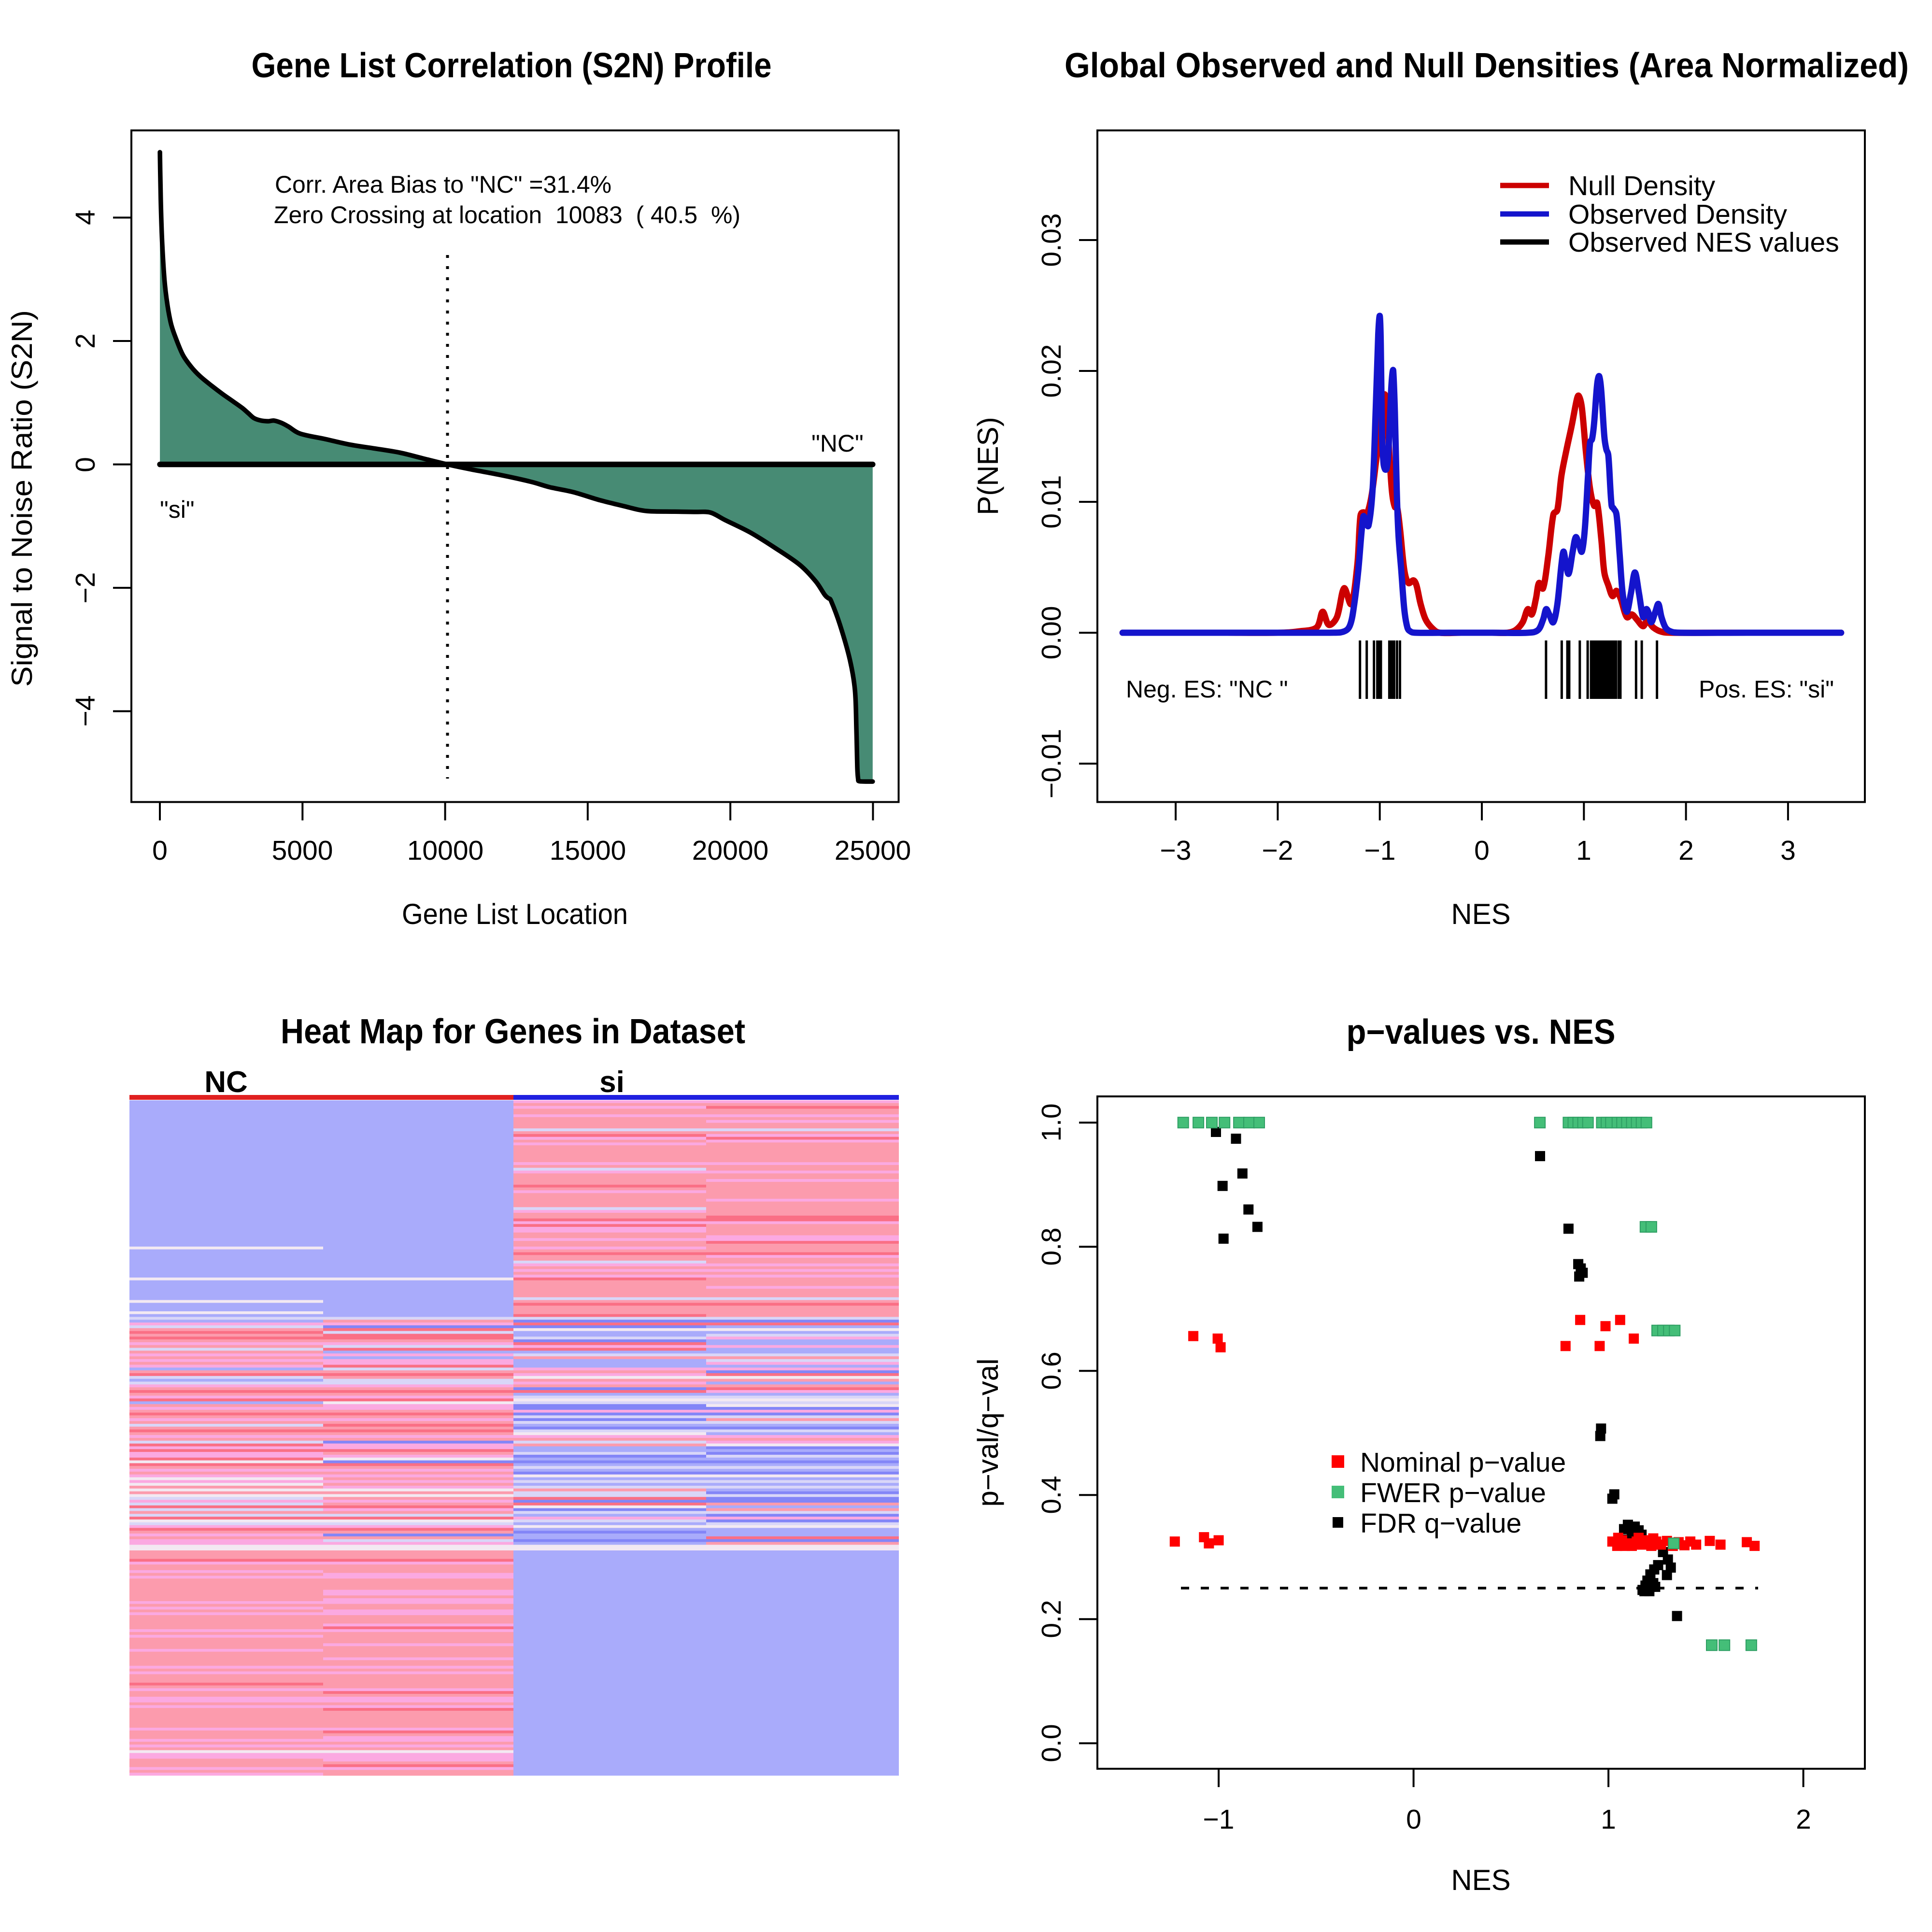 Image resolution: width=1932 pixels, height=1932 pixels. What do you see at coordinates (988, 1433) in the screenshot?
I see `svg-text: p−val/q−val` at bounding box center [988, 1433].